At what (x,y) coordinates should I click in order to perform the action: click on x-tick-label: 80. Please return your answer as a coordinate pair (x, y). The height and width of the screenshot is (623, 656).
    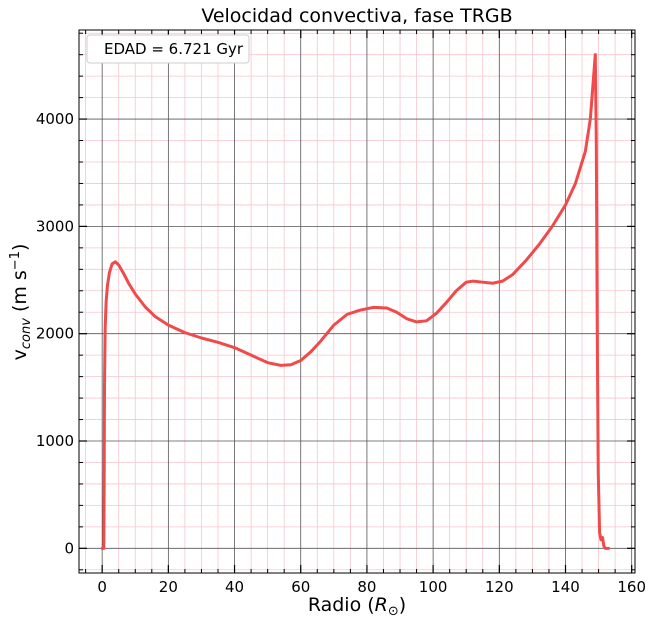
    Looking at the image, I should click on (366, 587).